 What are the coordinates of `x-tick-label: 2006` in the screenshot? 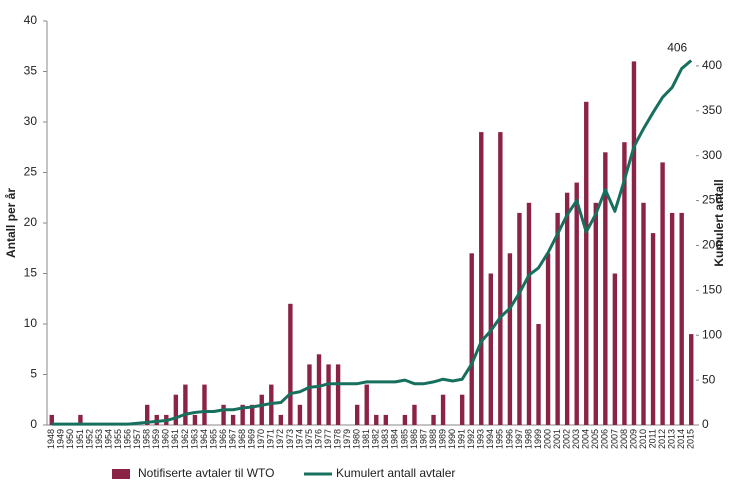 It's located at (605, 439).